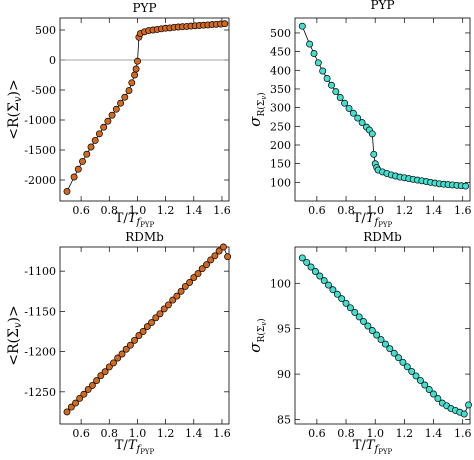 Image resolution: width=474 pixels, height=460 pixels. I want to click on y-tick-label: 90, so click(284, 374).